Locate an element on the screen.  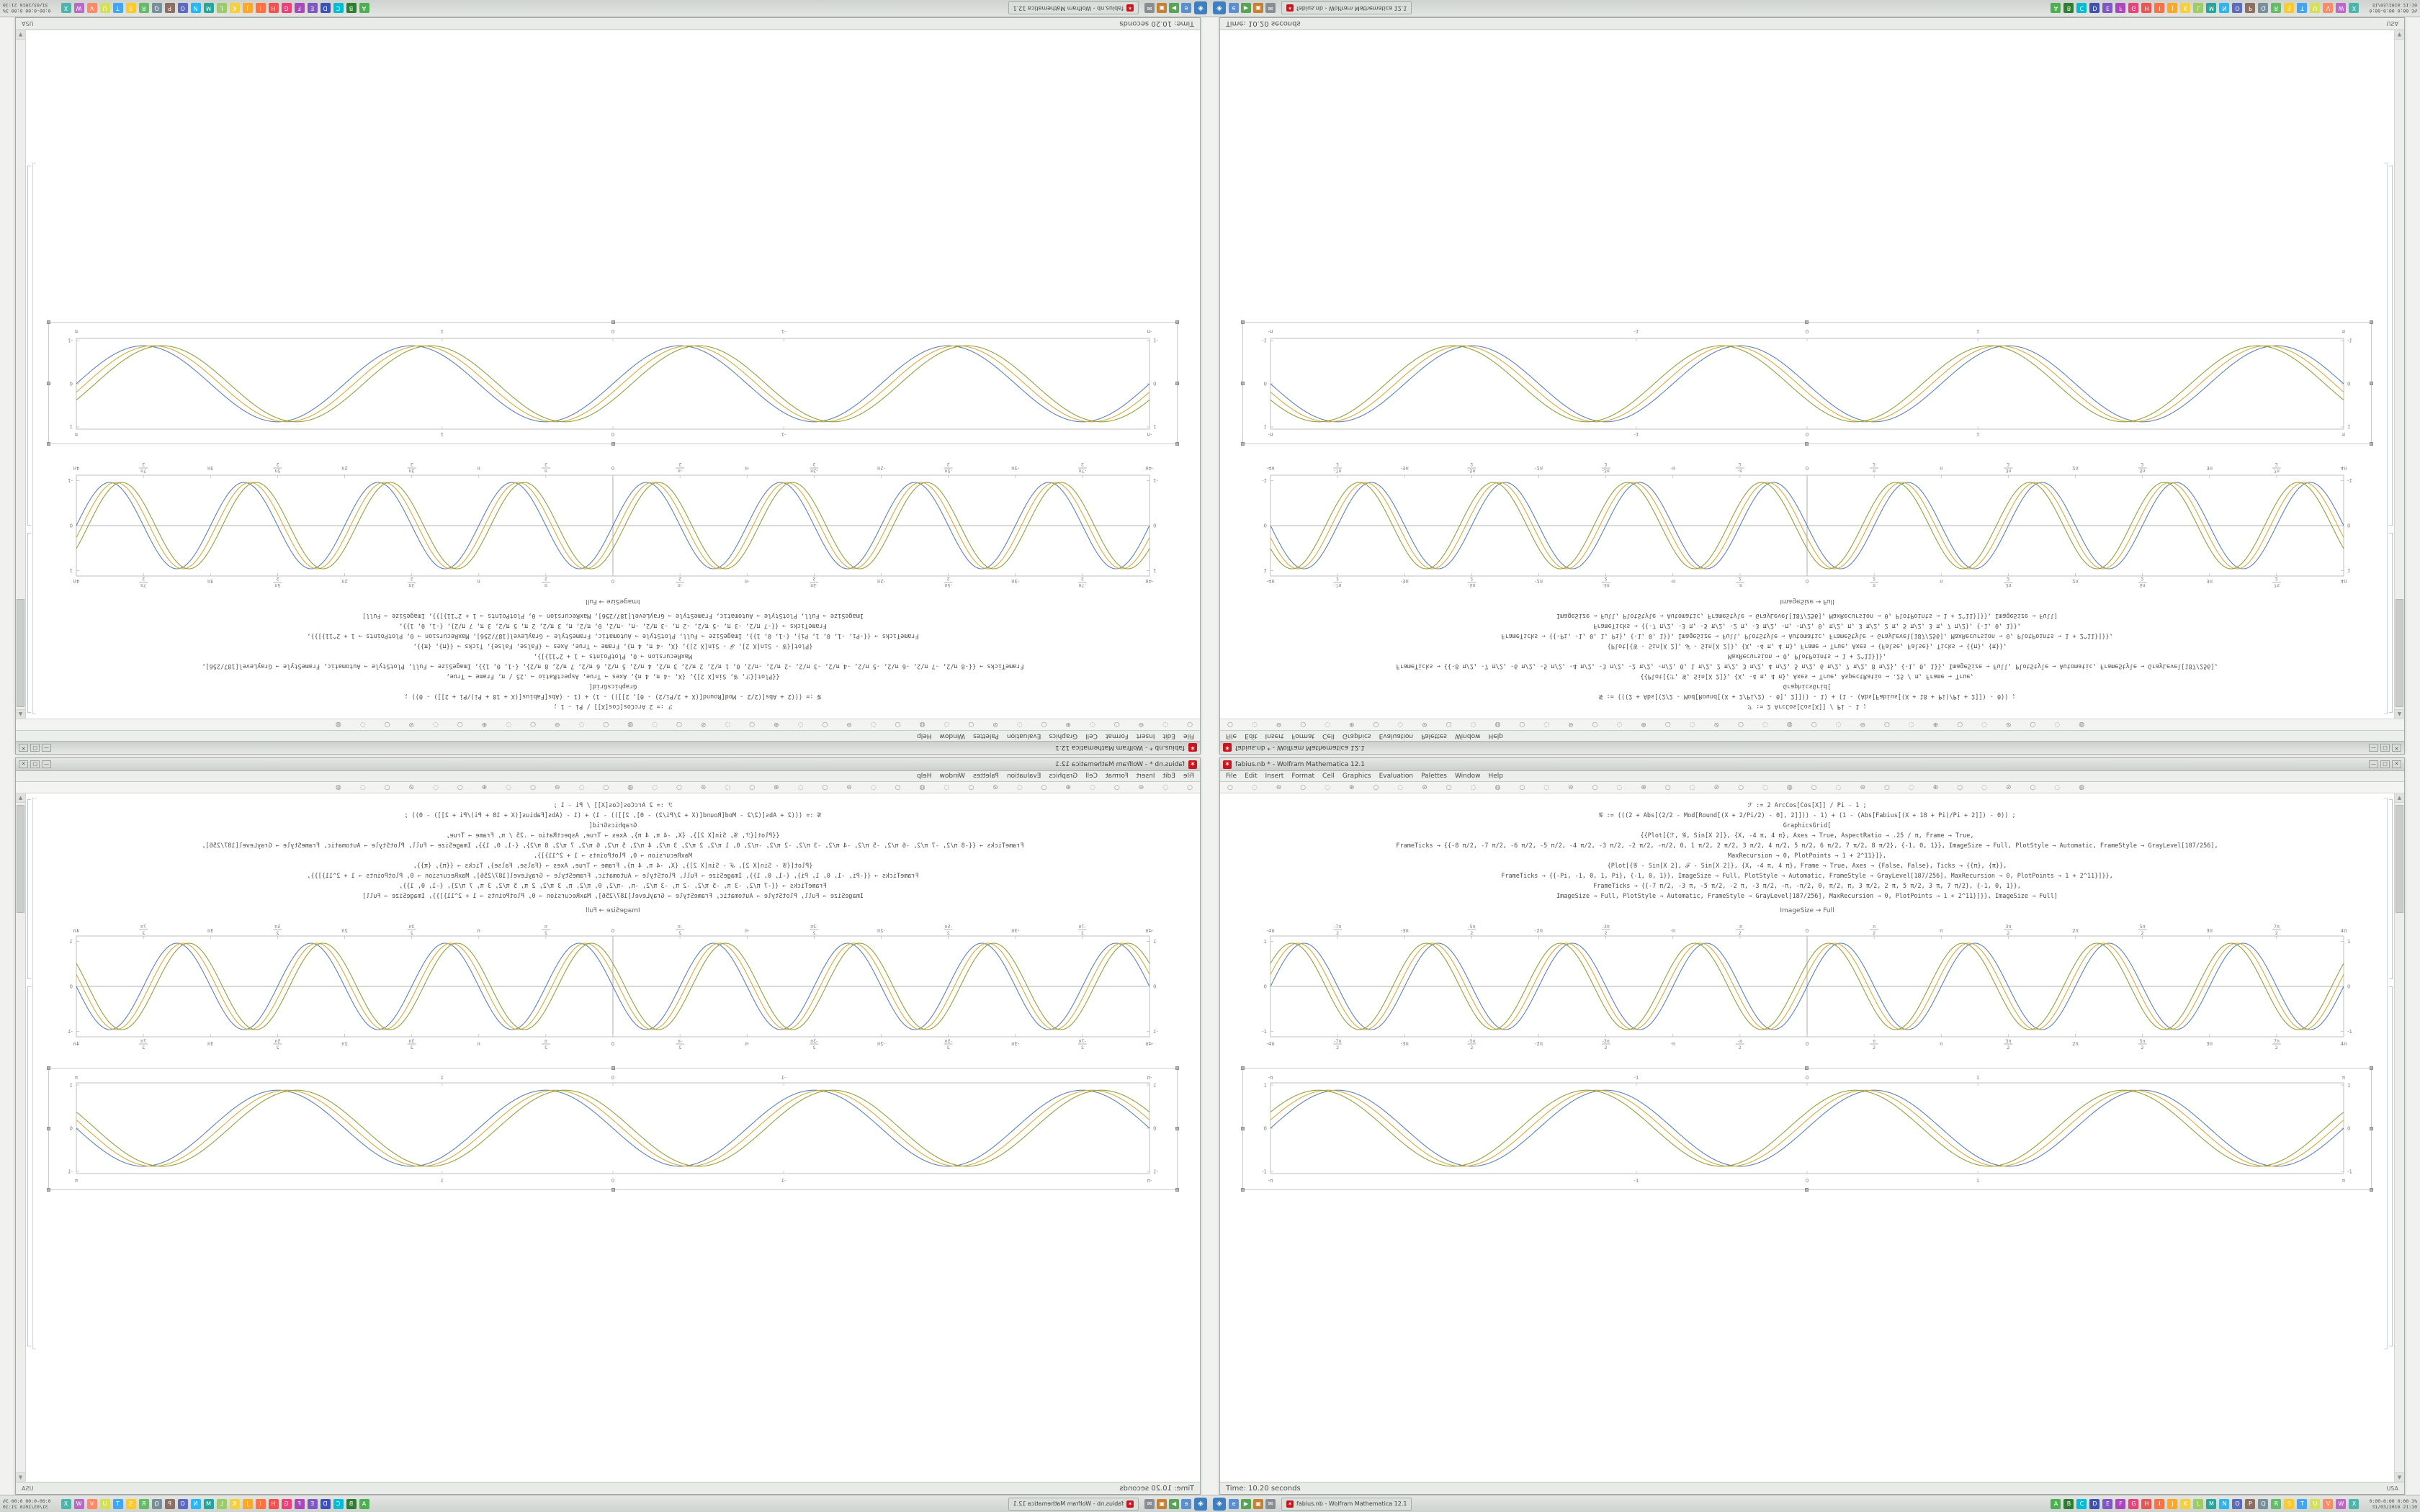
toolbar-icon-3: ○ is located at coordinates (1116, 725).